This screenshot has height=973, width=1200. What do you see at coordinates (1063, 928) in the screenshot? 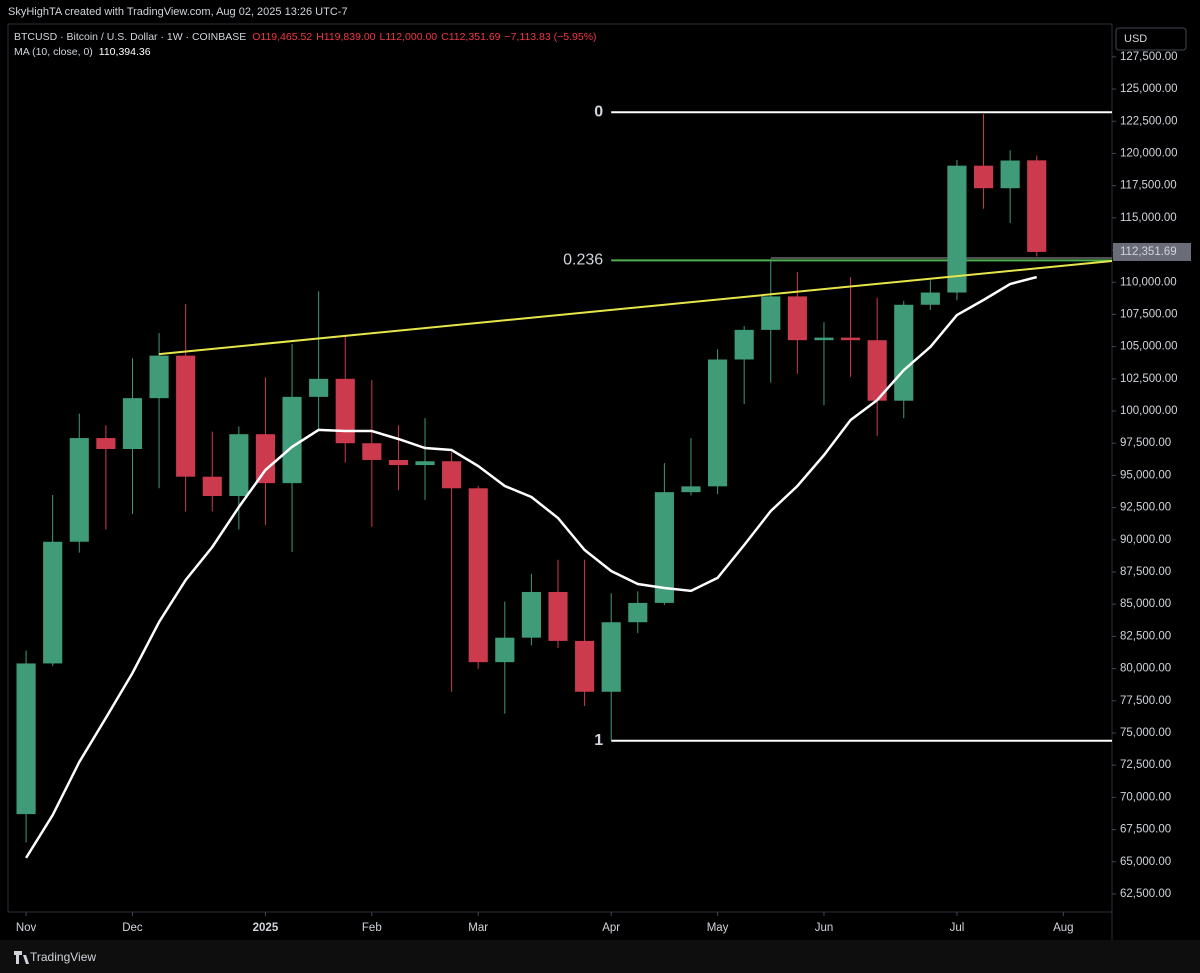
I see `x-tick-label: Aug` at bounding box center [1063, 928].